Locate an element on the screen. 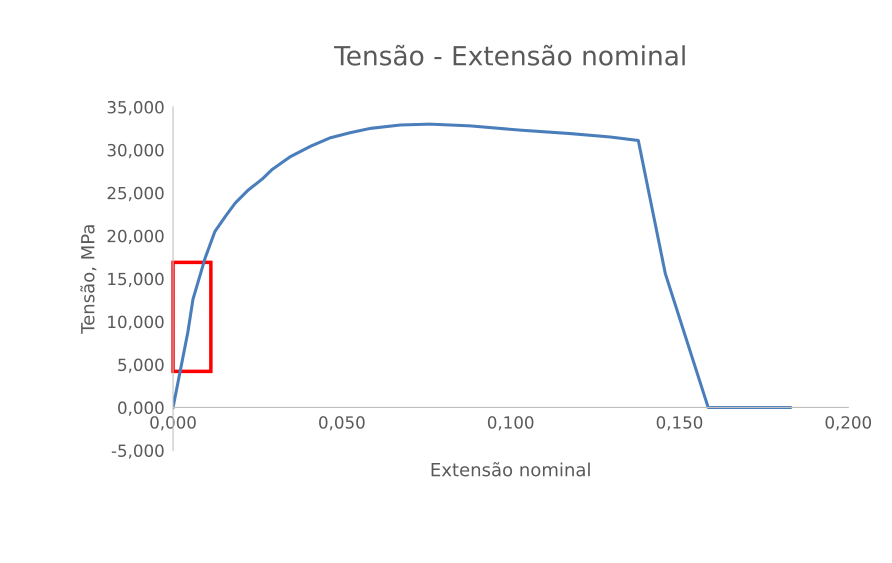  y-tick-label: 25,000 is located at coordinates (136, 194).